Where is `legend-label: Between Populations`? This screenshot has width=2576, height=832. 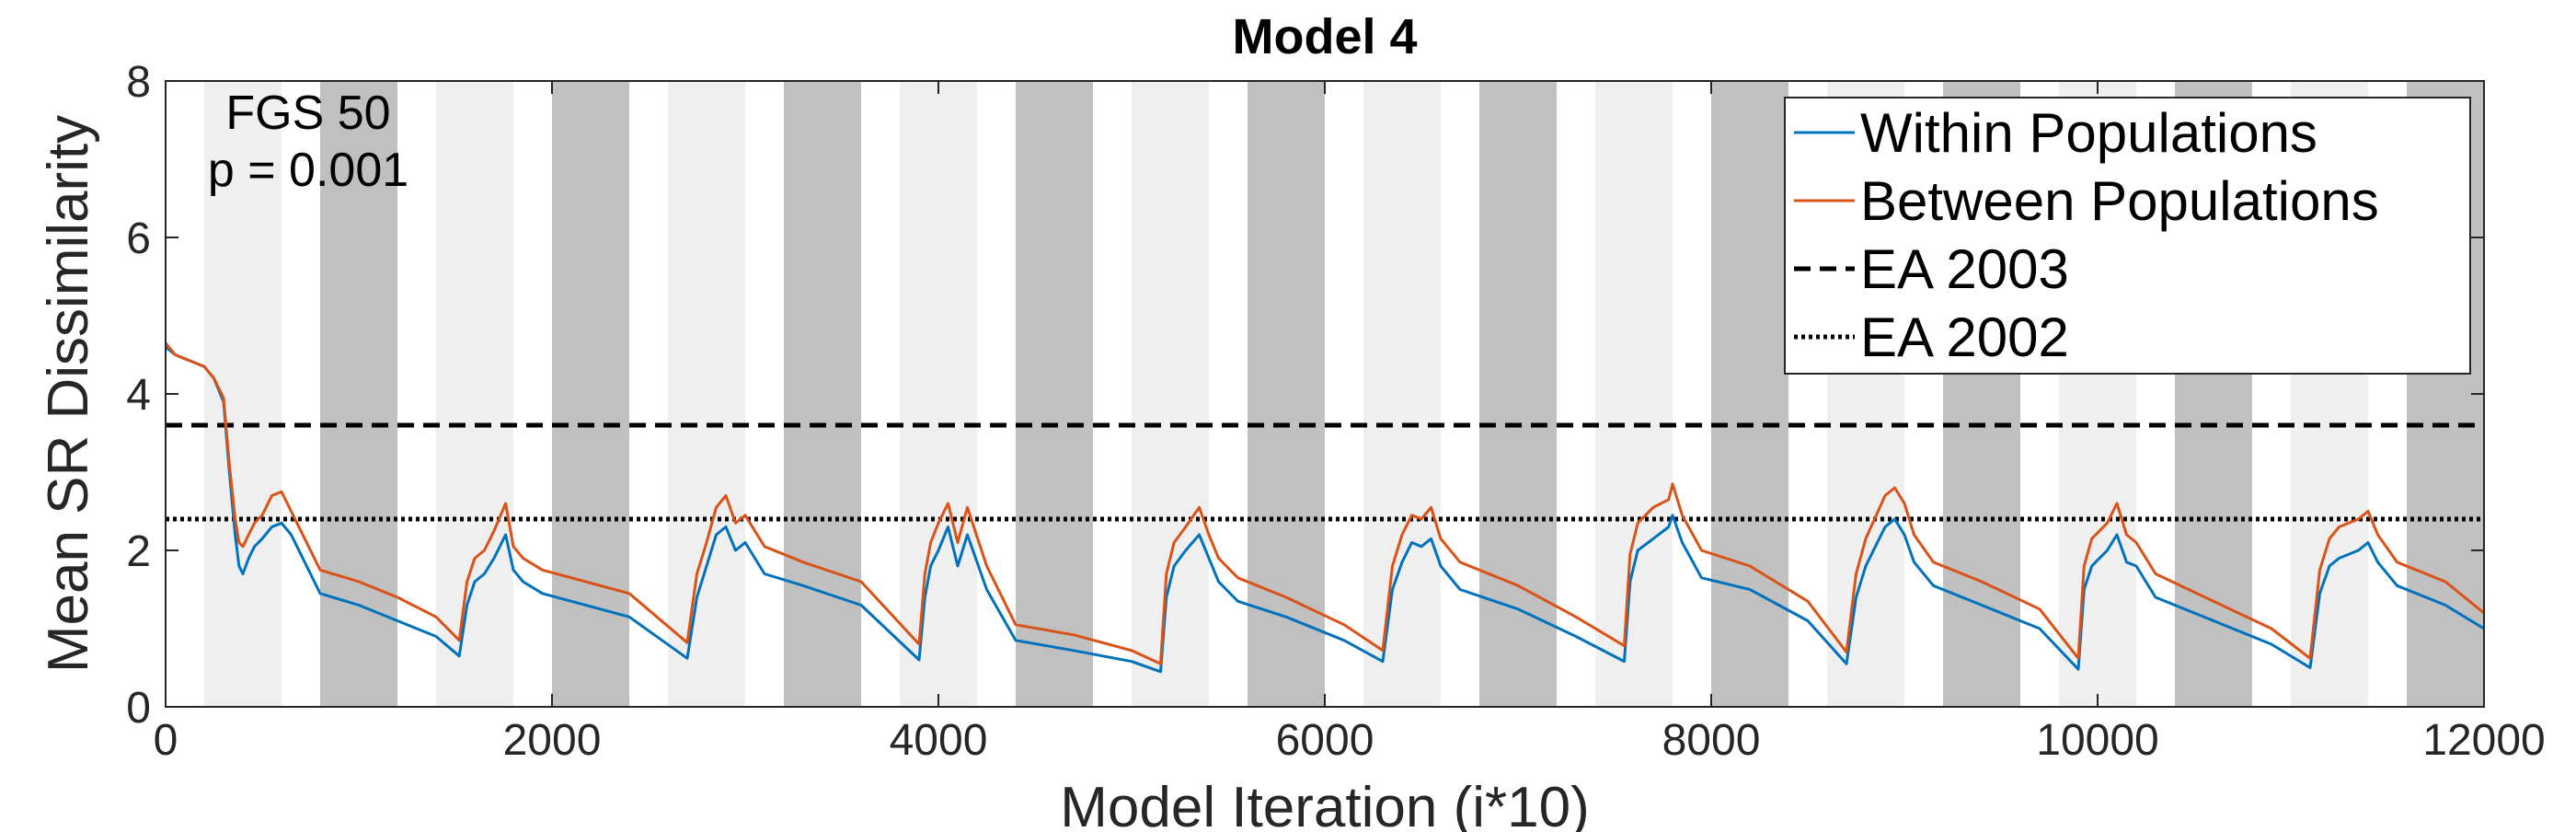
legend-label: Between Populations is located at coordinates (2119, 201).